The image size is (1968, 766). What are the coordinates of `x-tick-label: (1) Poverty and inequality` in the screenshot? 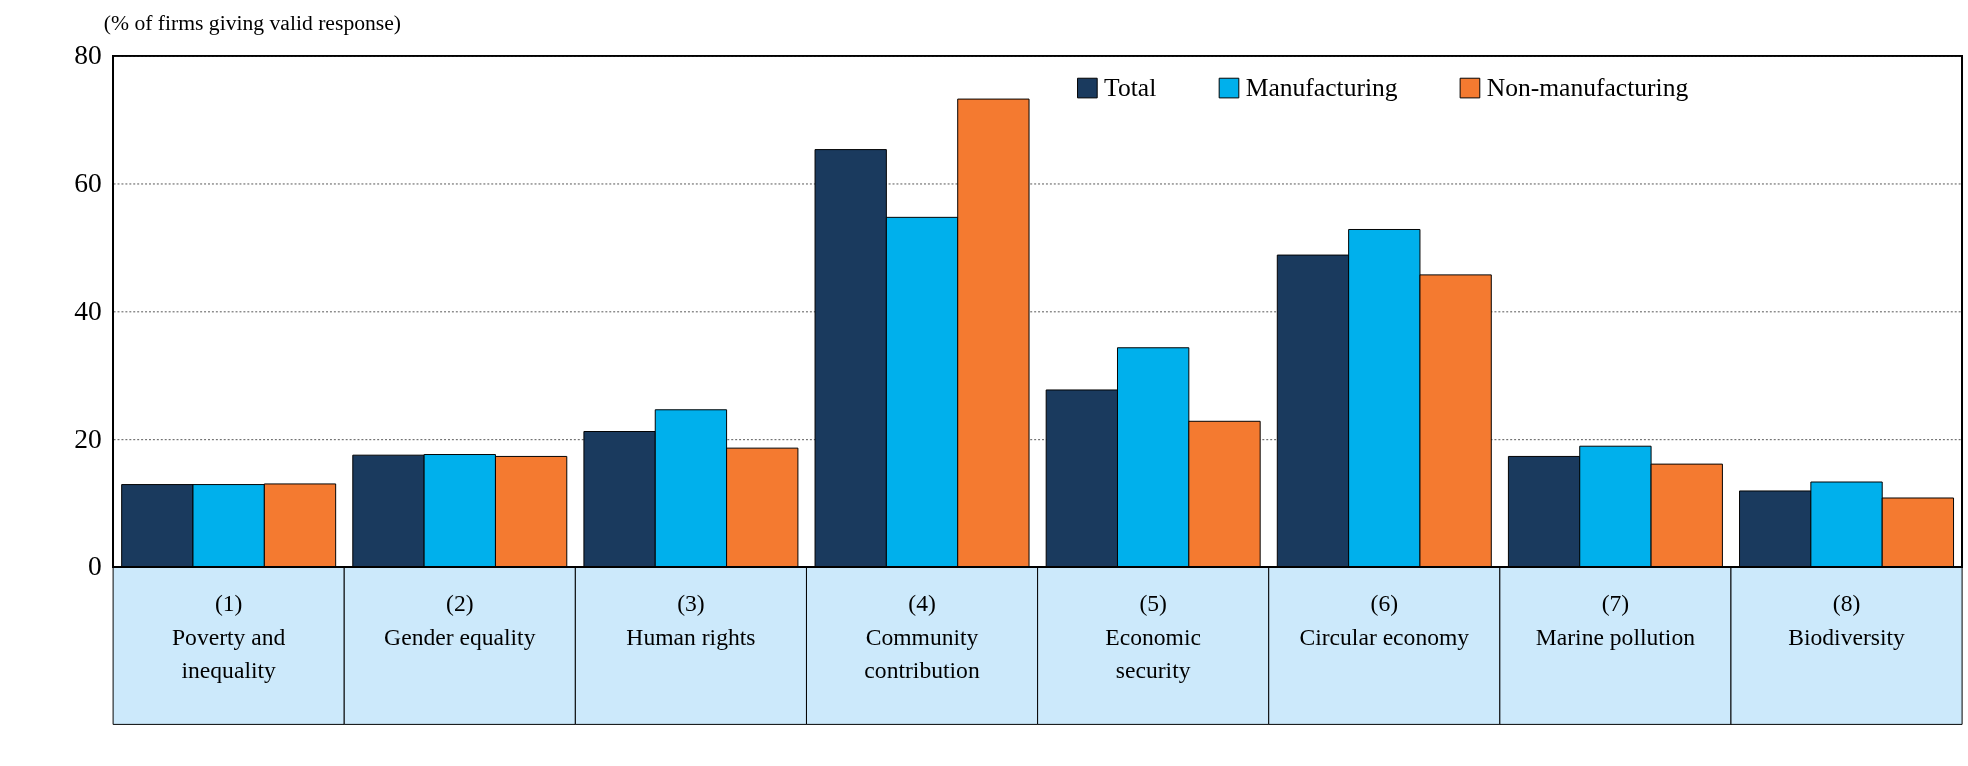 It's located at (228, 637).